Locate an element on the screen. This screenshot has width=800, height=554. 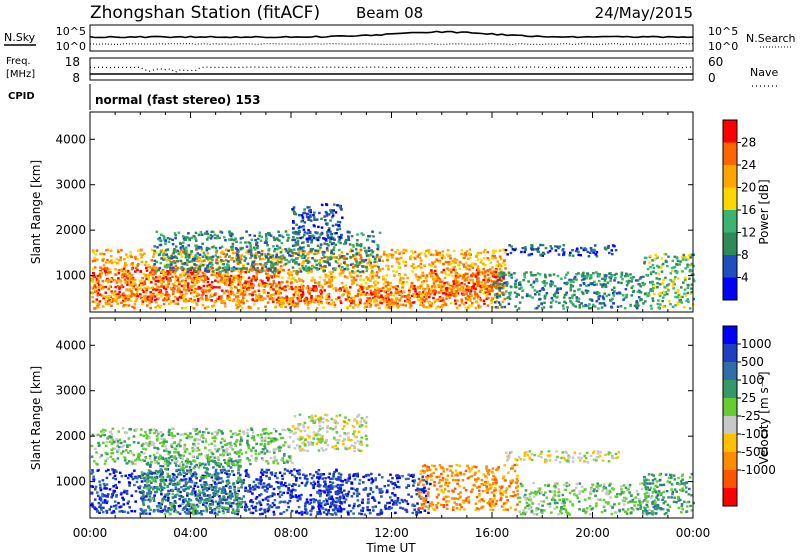
nsky-left-label: N.Sky is located at coordinates (20, 37).